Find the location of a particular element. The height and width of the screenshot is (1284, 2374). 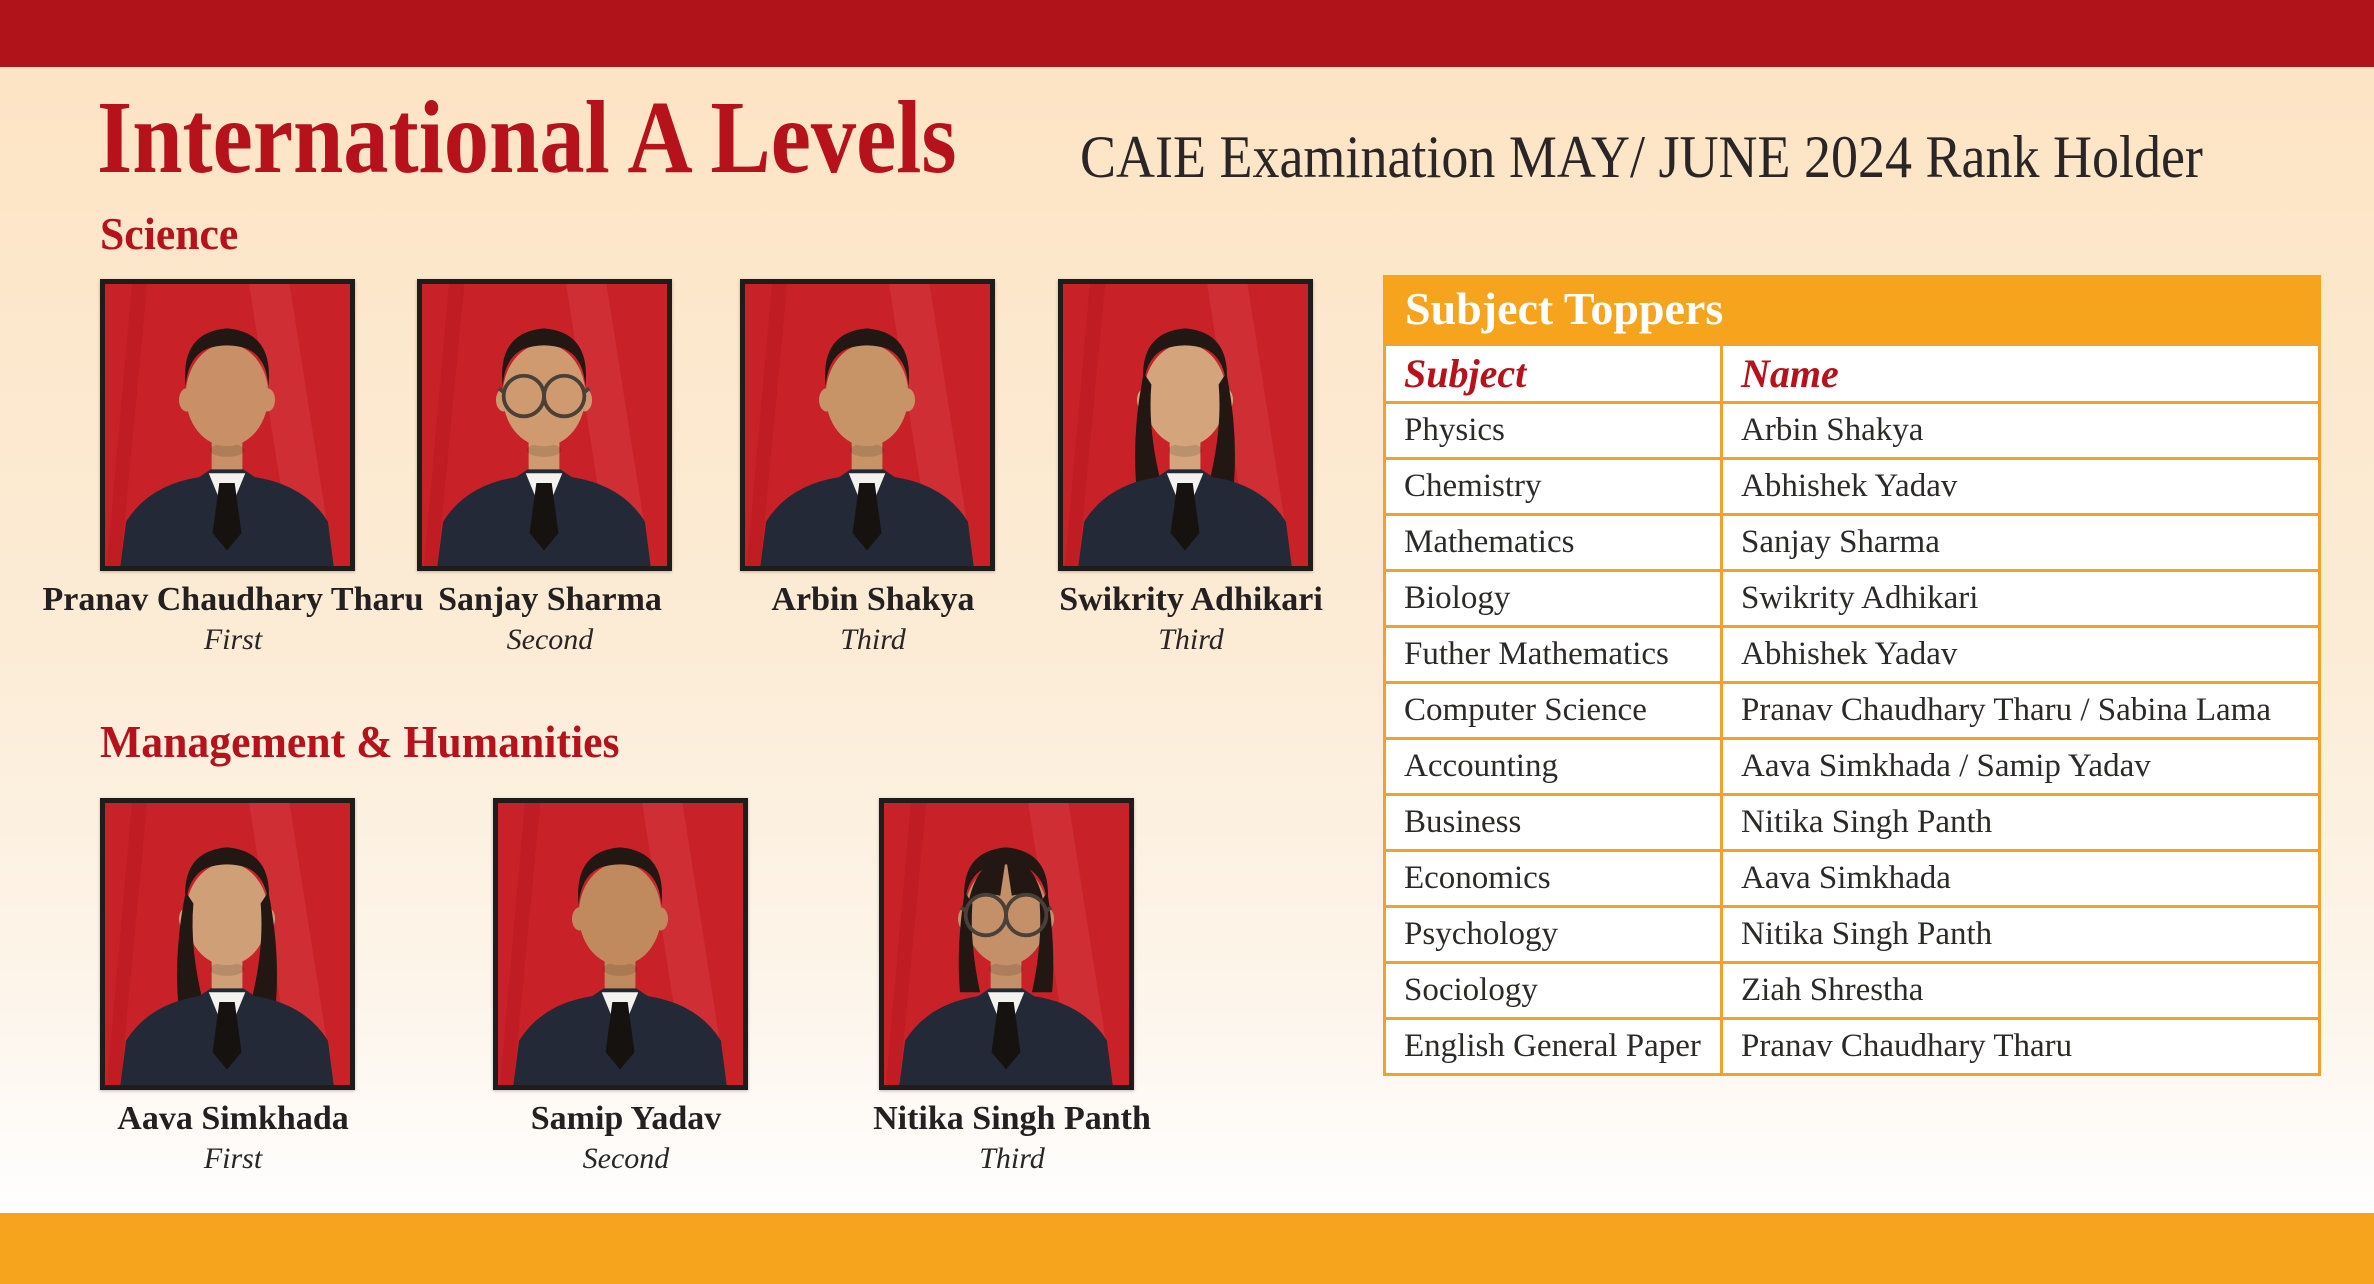

subject-cell: Chemistry is located at coordinates (1553, 486).